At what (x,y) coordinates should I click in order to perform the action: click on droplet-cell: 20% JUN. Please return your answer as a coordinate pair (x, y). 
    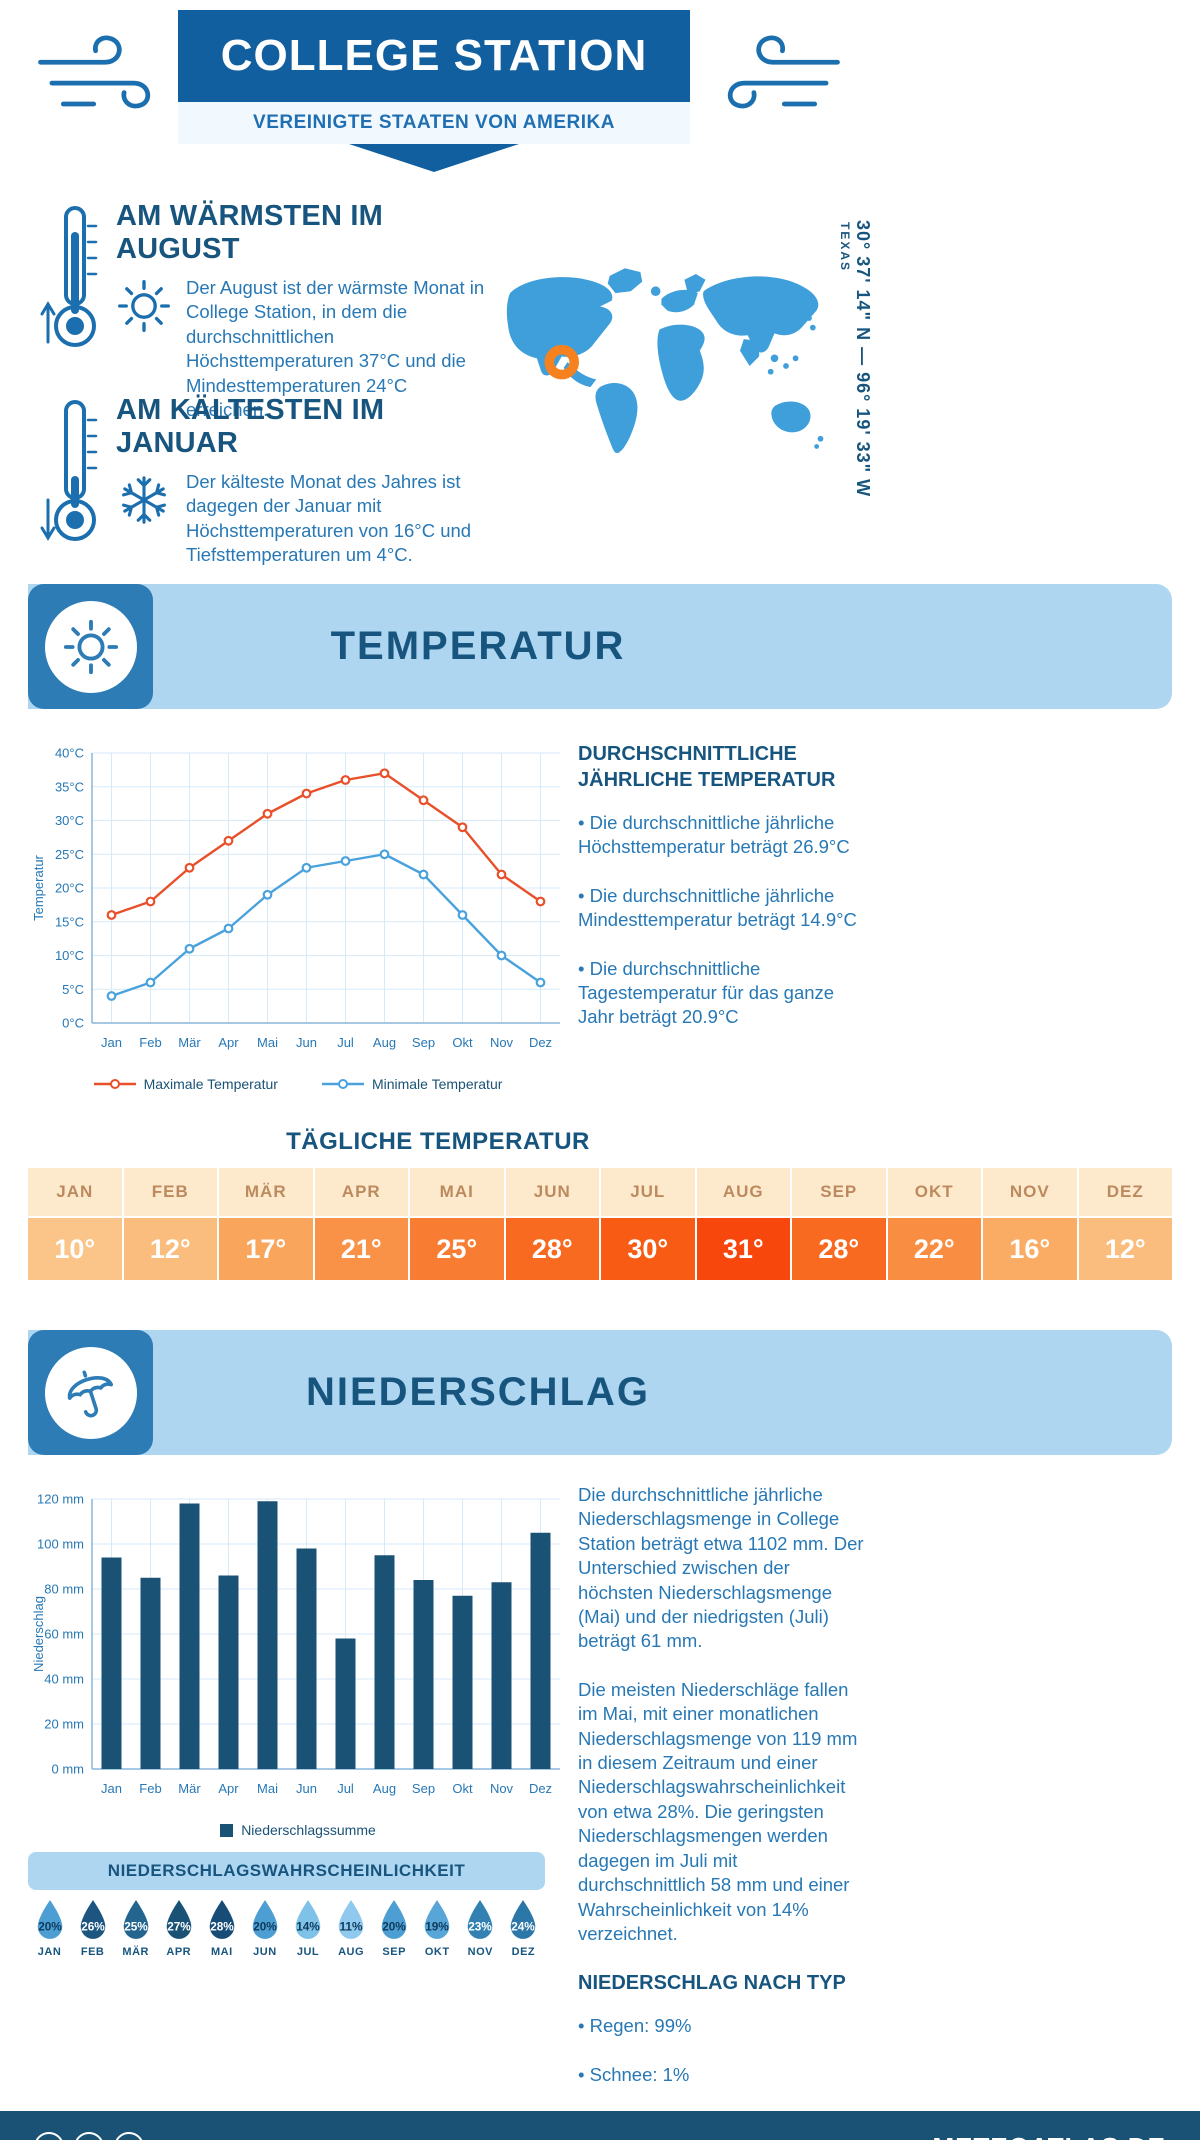
    Looking at the image, I should click on (264, 1928).